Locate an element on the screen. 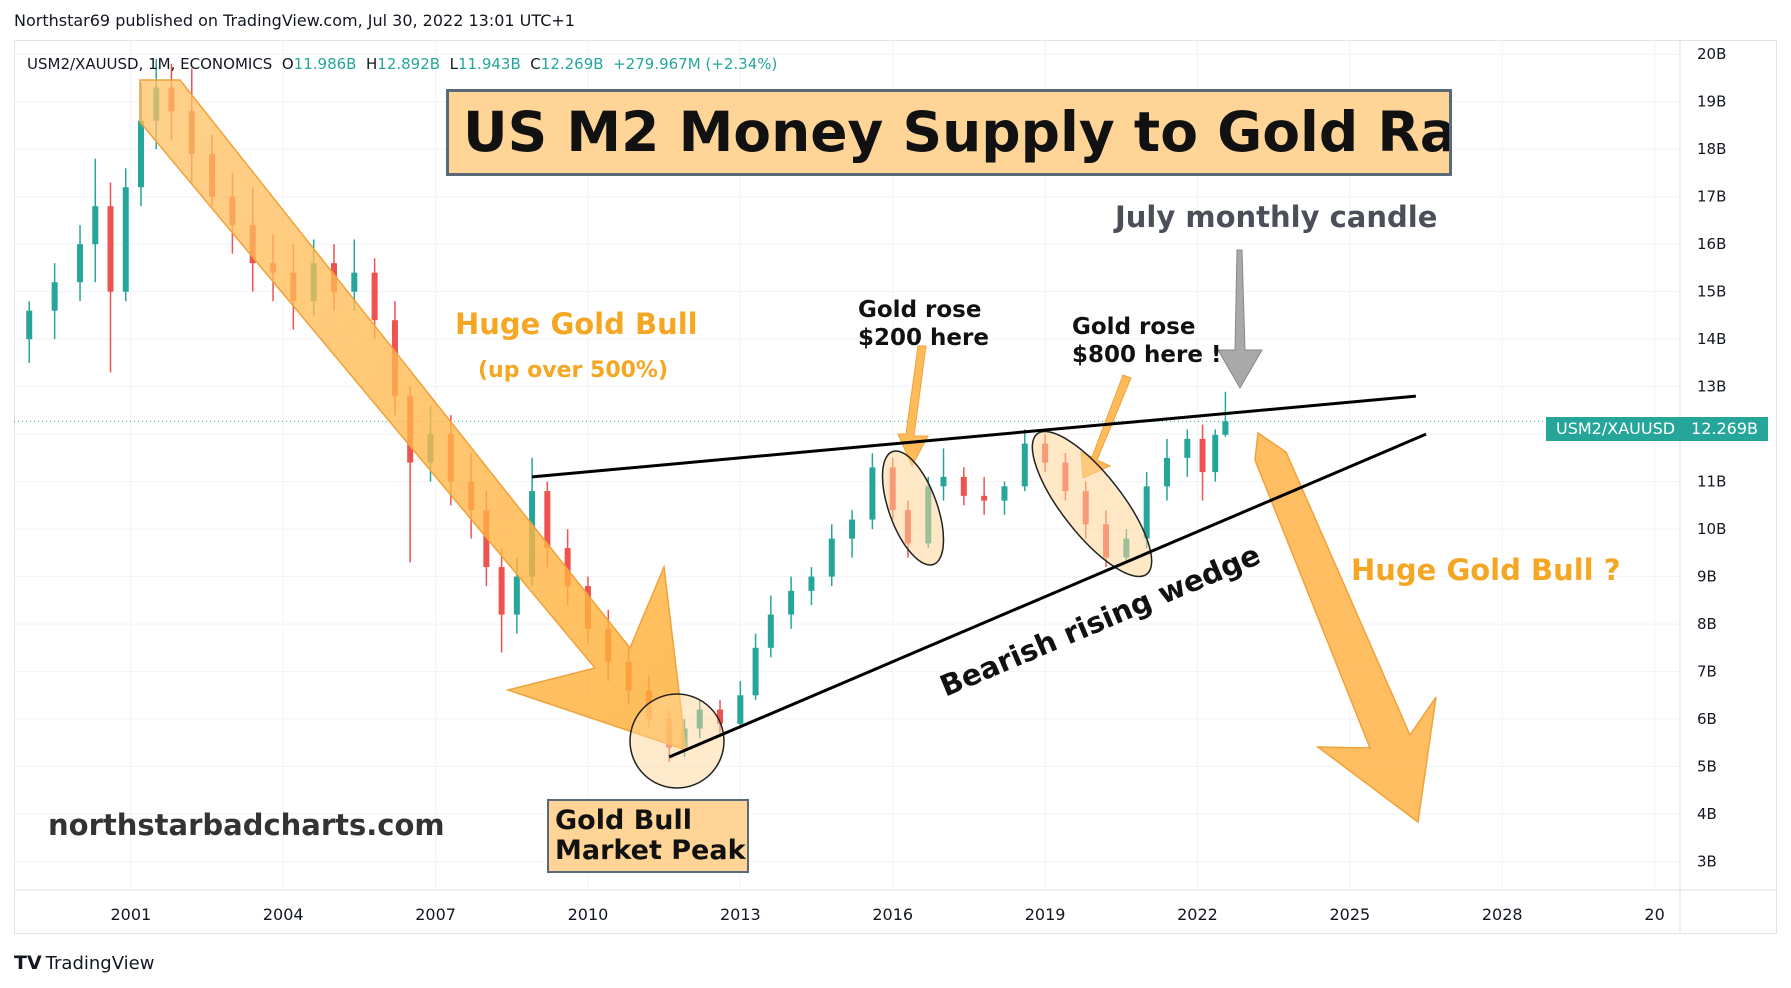  trendline-wedge-upper is located at coordinates (974, 436).